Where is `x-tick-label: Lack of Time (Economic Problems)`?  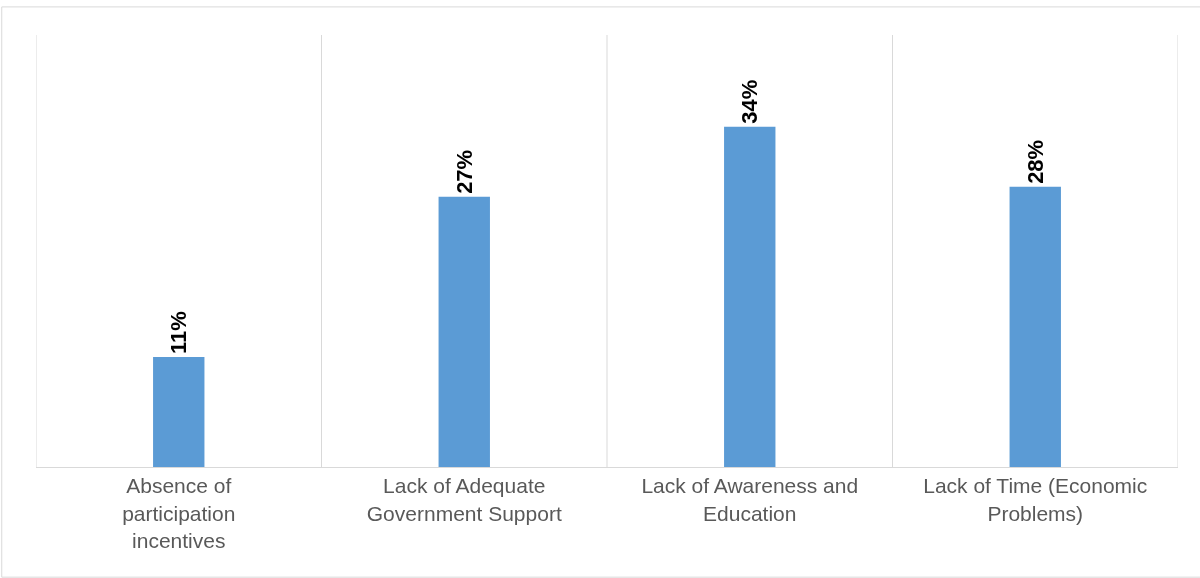
x-tick-label: Lack of Time (Economic Problems) is located at coordinates (1035, 499).